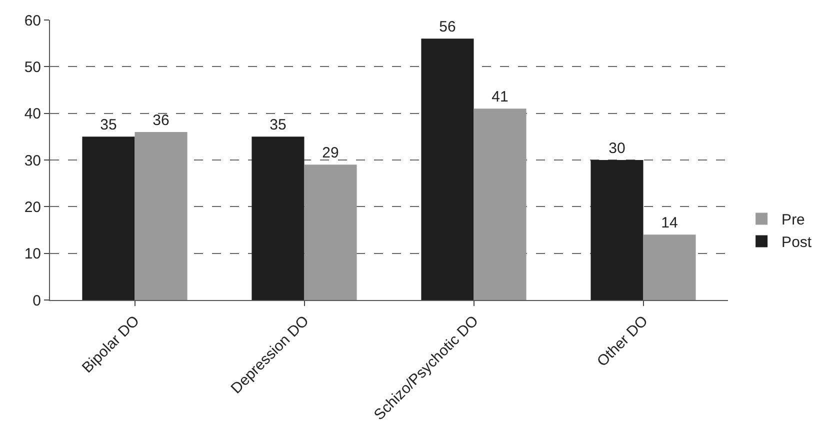 This screenshot has height=440, width=830. Describe the element at coordinates (447, 27) in the screenshot. I see `data-label: 56` at that location.